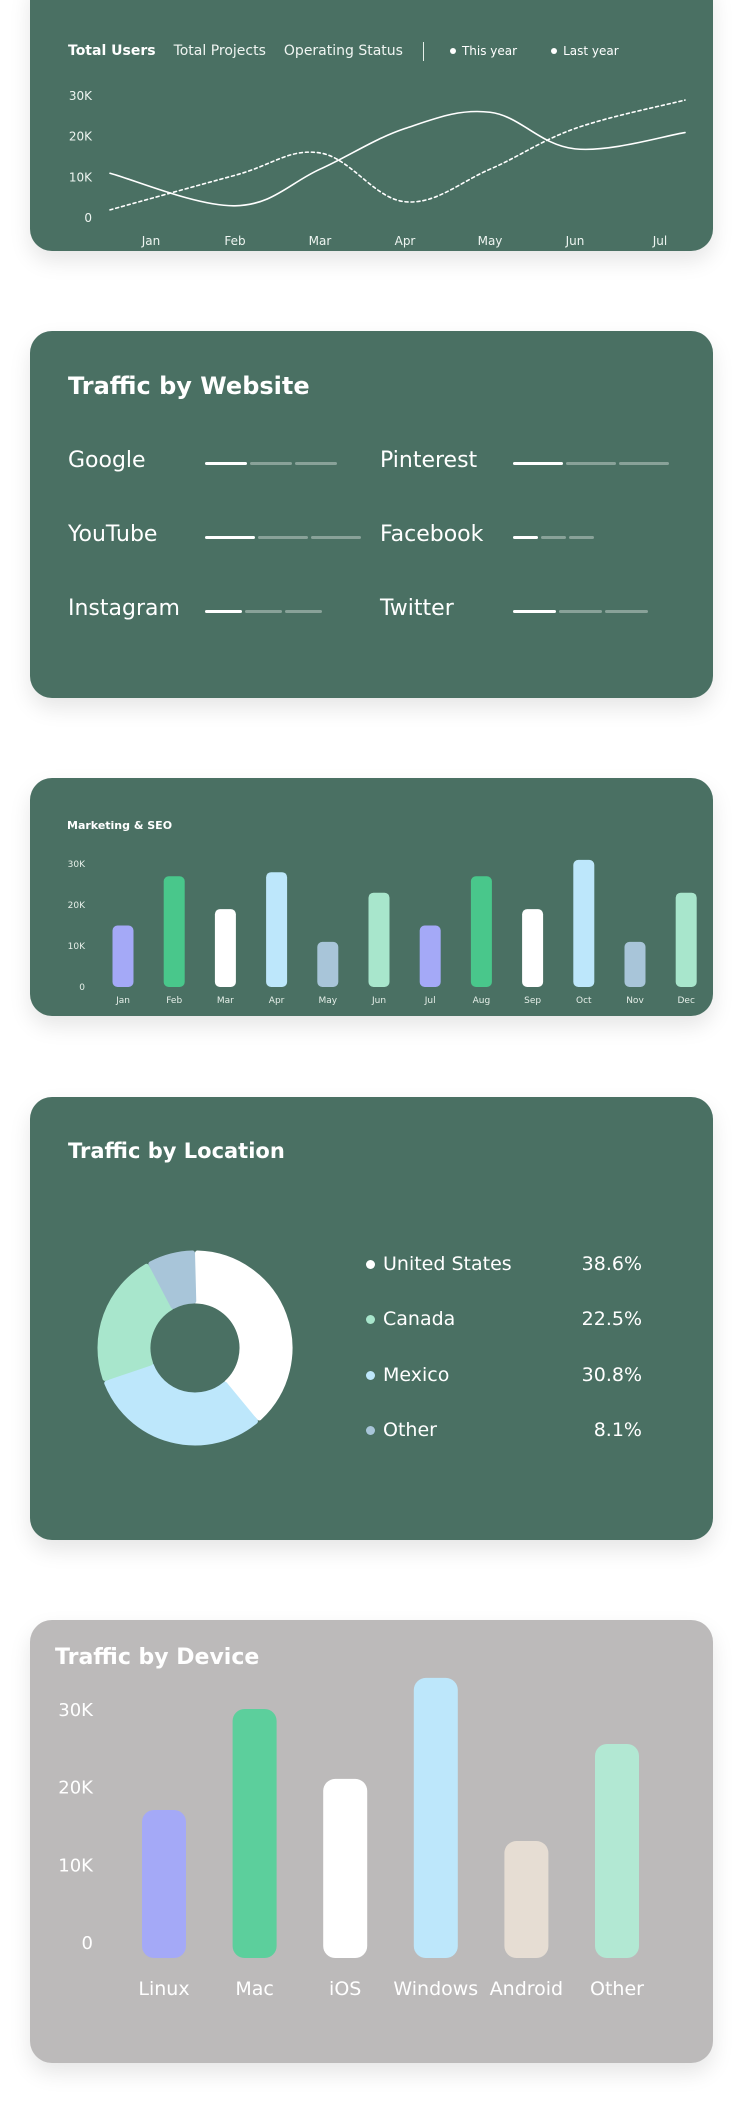 Image resolution: width=742 pixels, height=2102 pixels. Describe the element at coordinates (617, 1430) in the screenshot. I see `location-percent: 8.1%` at that location.